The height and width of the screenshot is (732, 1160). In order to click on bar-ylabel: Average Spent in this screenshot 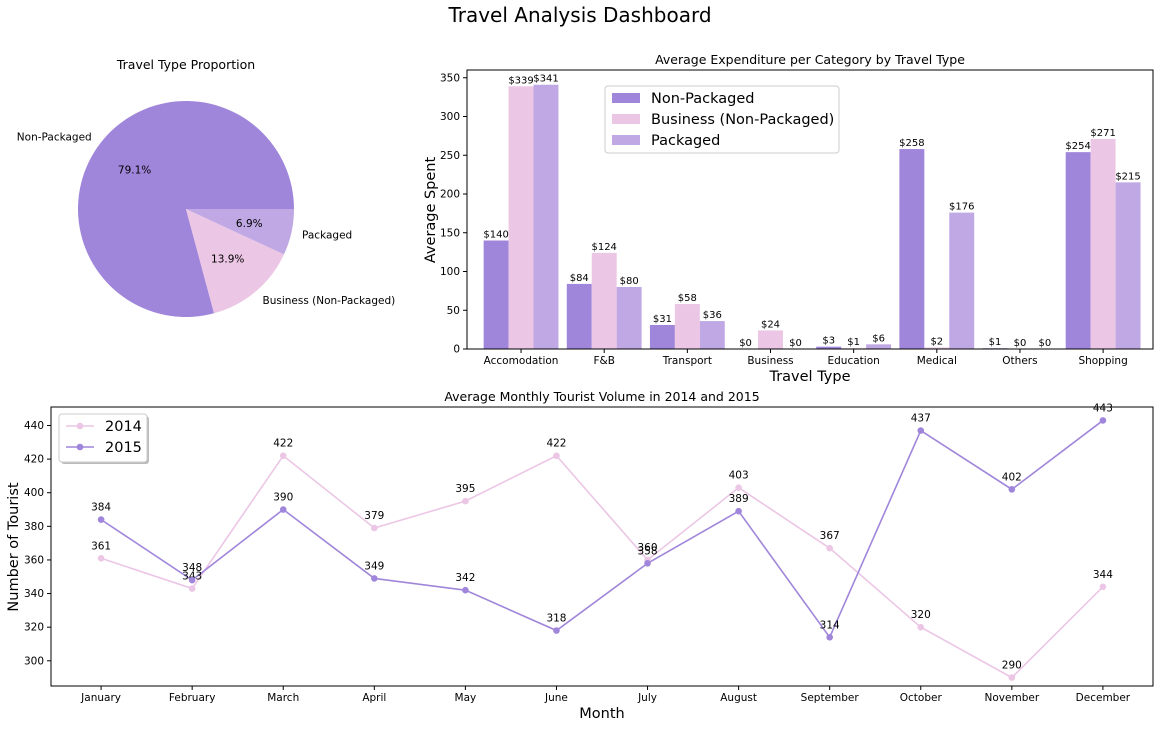, I will do `click(431, 210)`.